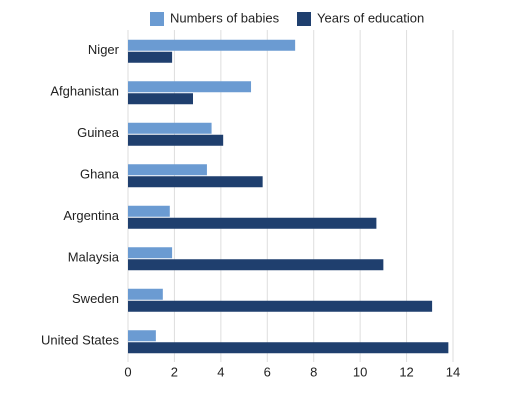  What do you see at coordinates (104, 49) in the screenshot?
I see `y-tick-label: Niger` at bounding box center [104, 49].